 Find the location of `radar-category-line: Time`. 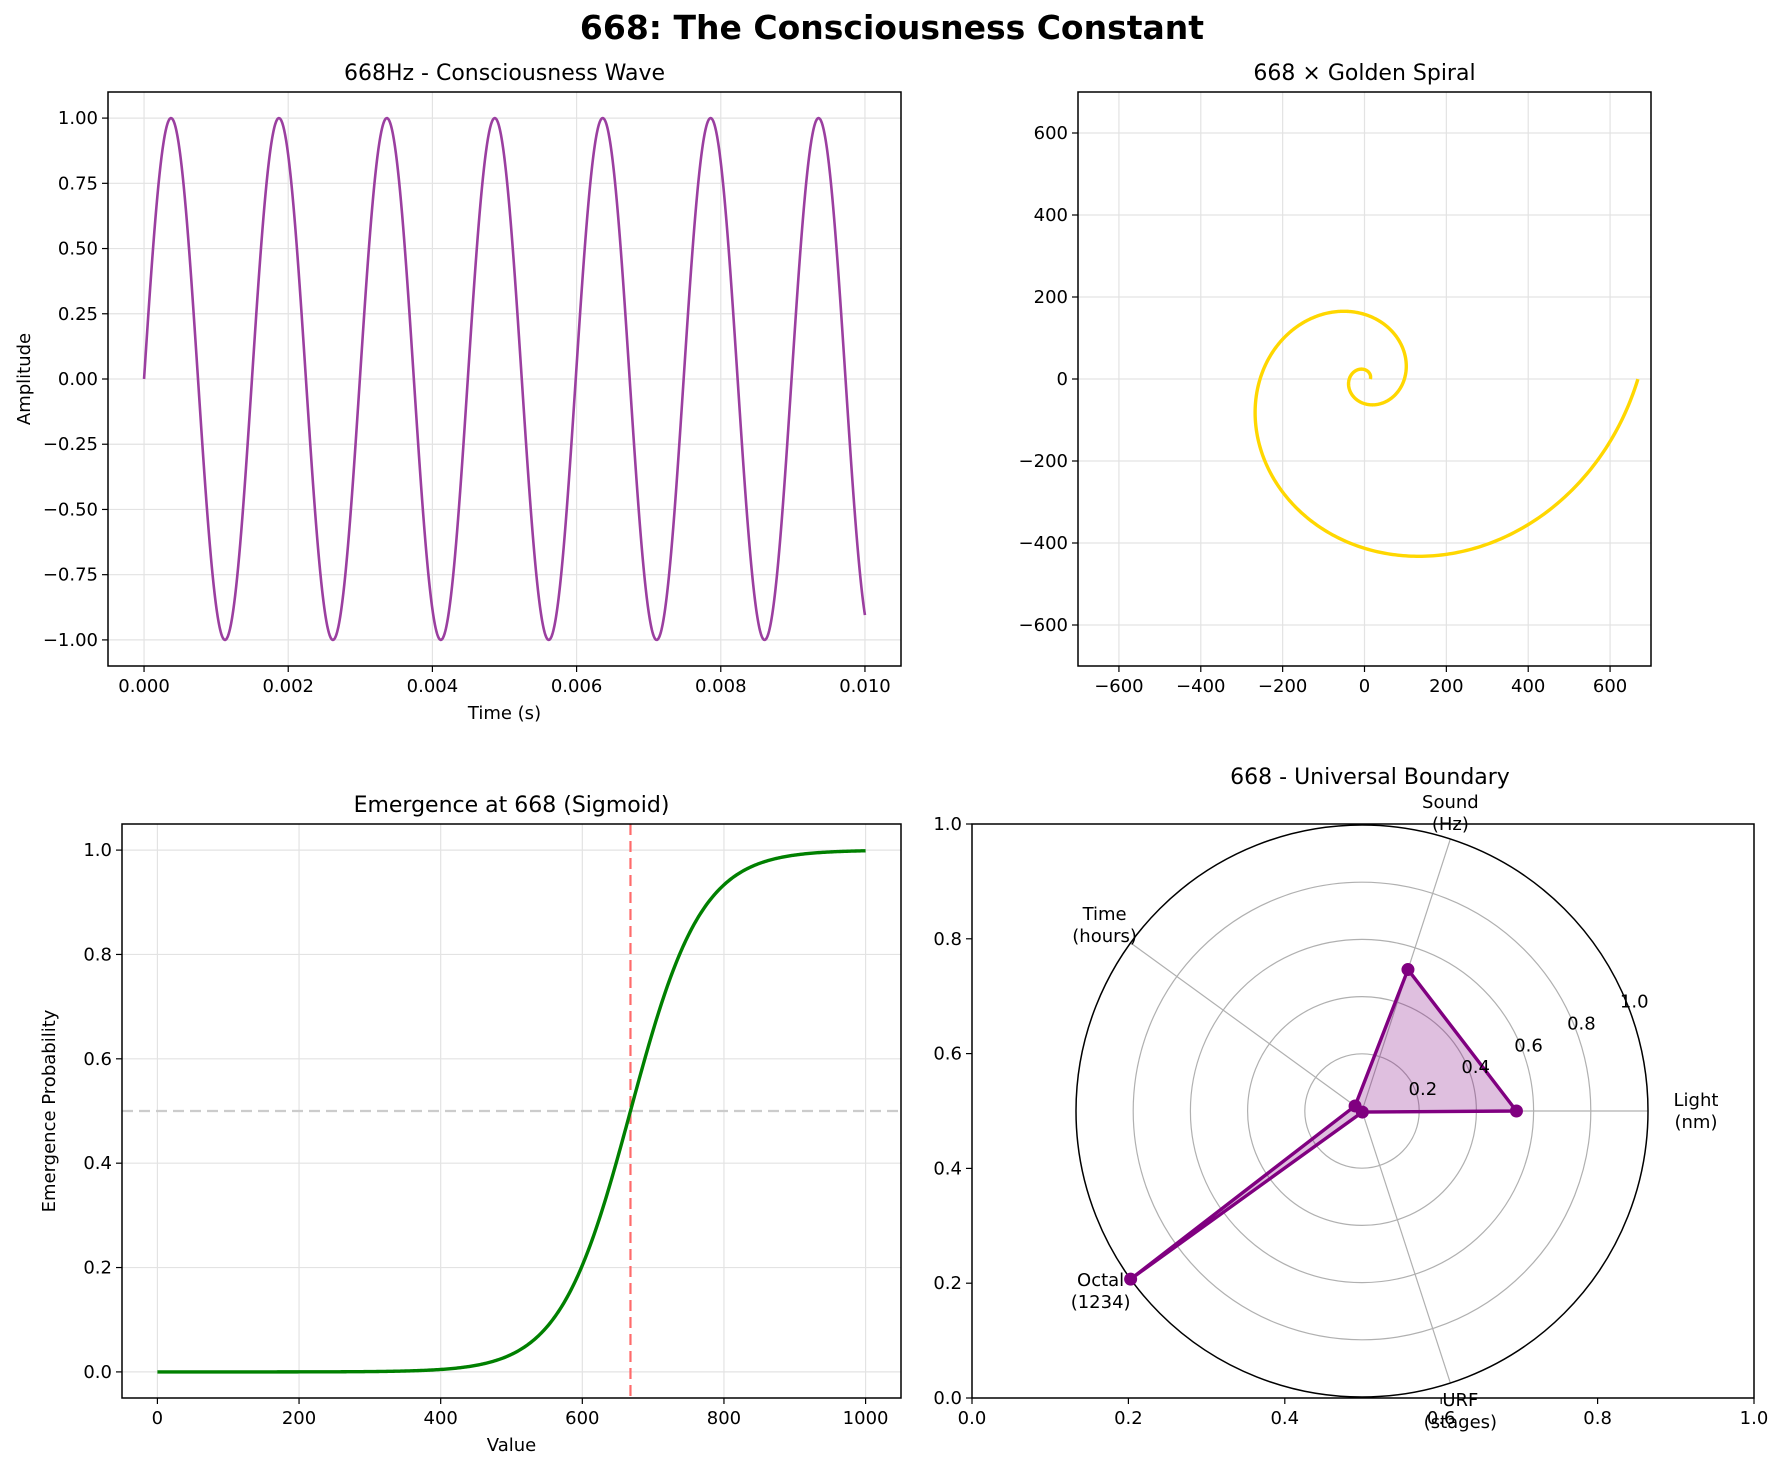

radar-category-line: Time is located at coordinates (1104, 914).